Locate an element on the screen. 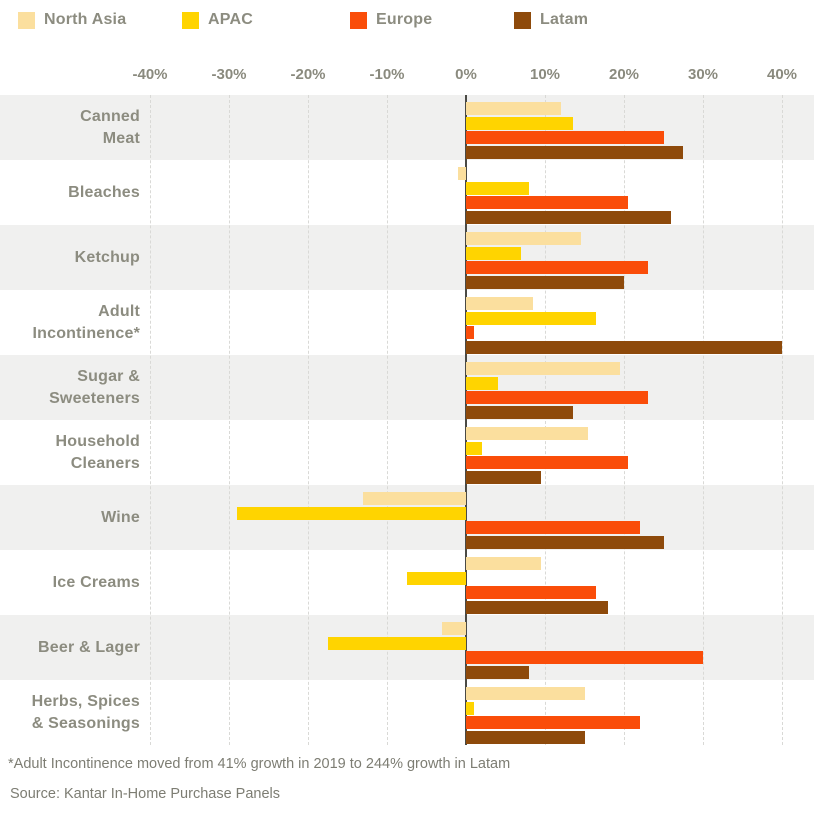 This screenshot has height=835, width=814. bar-sugar-sweeteners-north-asia is located at coordinates (543, 368).